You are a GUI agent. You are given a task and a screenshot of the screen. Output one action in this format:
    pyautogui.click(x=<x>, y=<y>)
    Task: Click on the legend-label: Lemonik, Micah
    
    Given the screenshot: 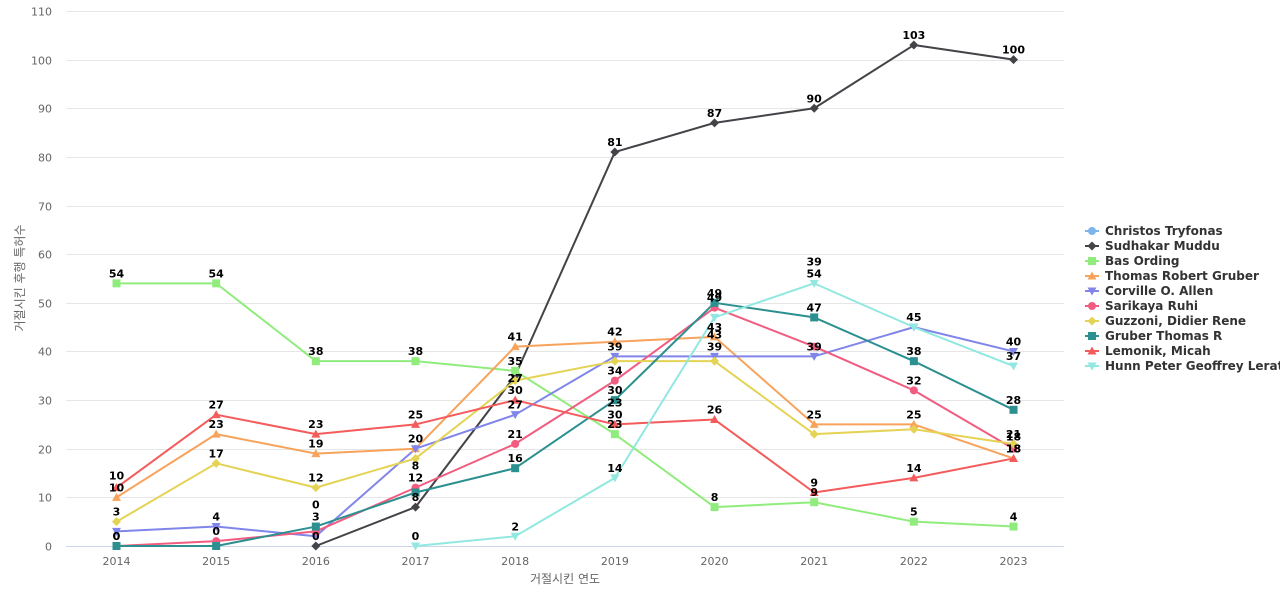 What is the action you would take?
    pyautogui.click(x=1158, y=351)
    